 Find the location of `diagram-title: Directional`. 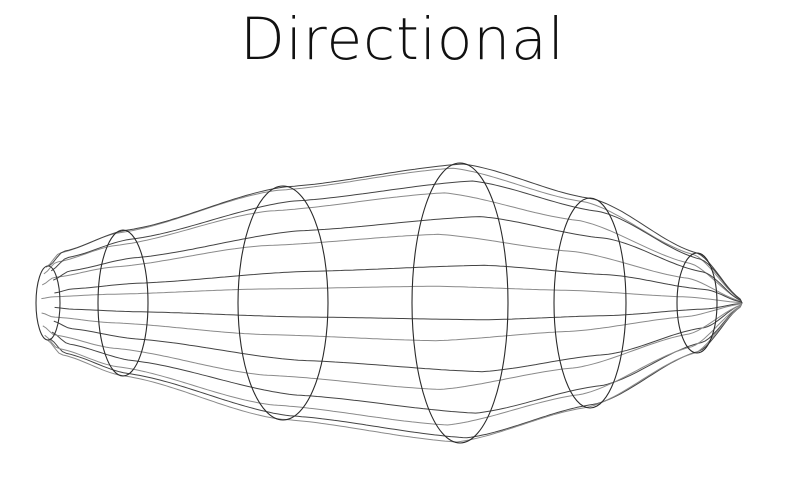

diagram-title: Directional is located at coordinates (402, 39).